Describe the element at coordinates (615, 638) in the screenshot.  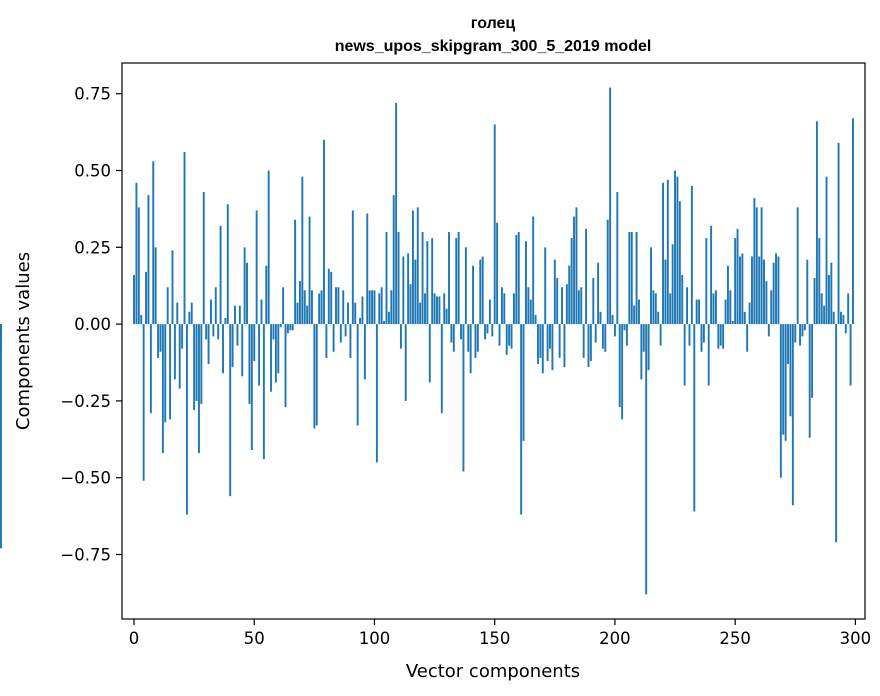
I see `x-tick-label: 200` at that location.